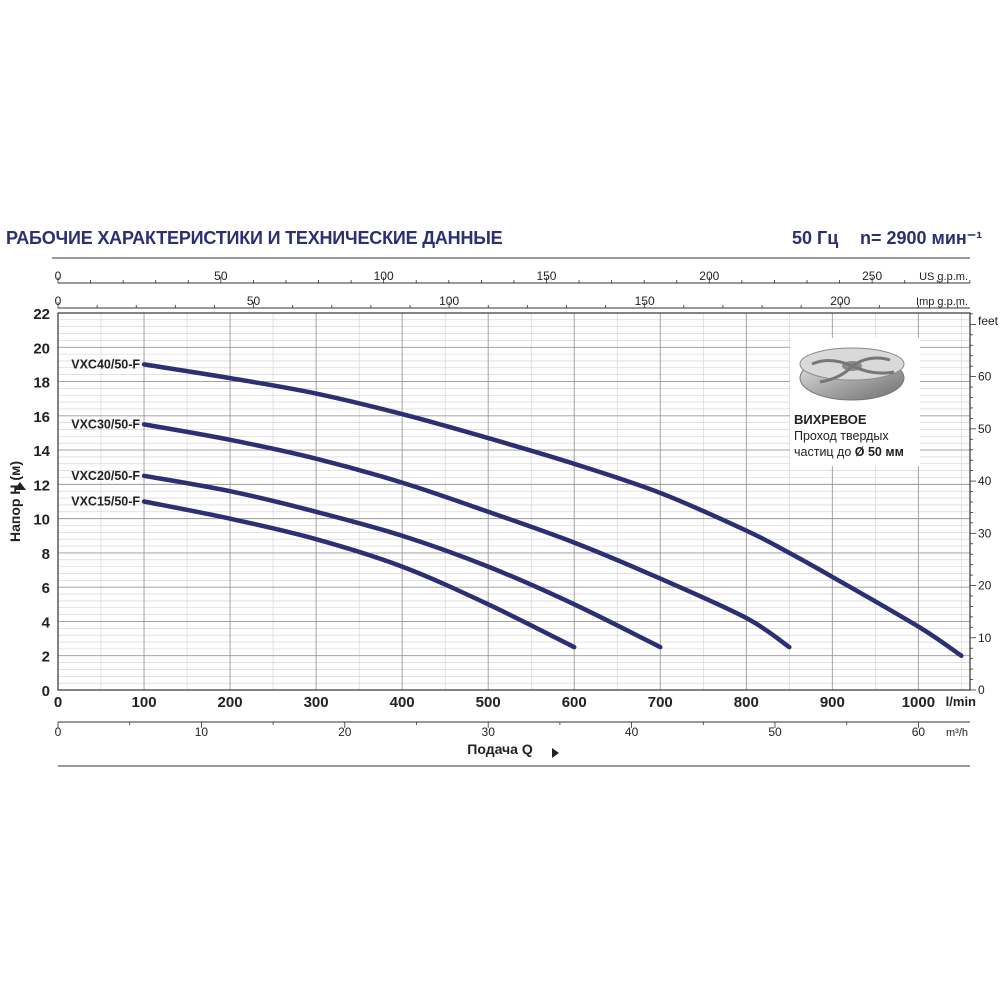  I want to click on x-unit-label: l/min, so click(961, 701).